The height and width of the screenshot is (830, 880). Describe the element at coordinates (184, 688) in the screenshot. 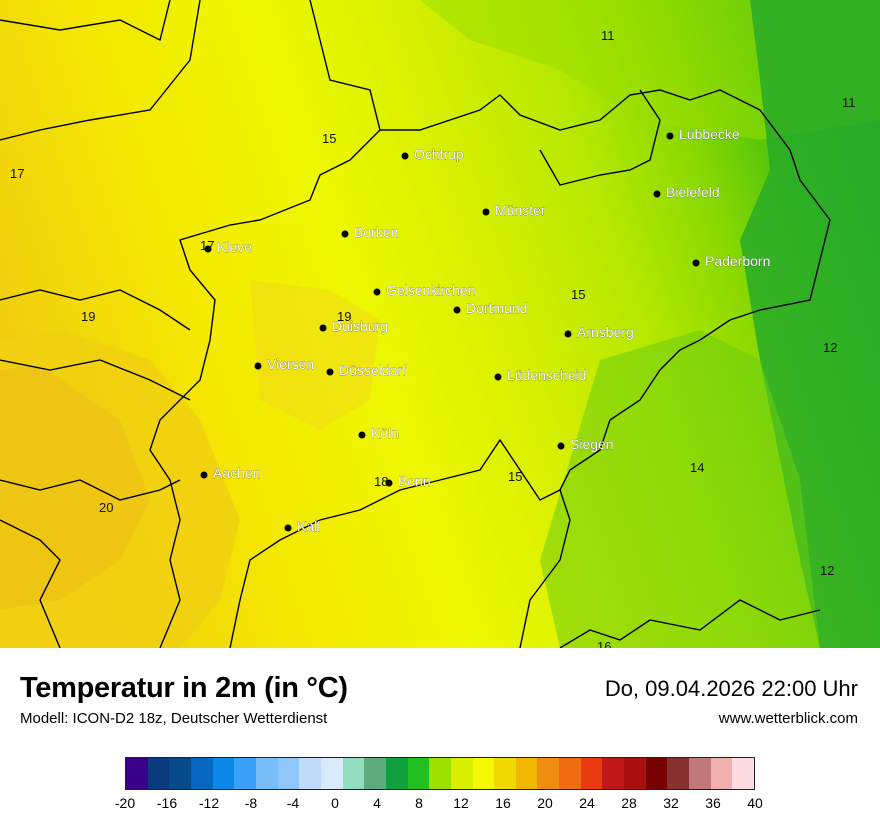

I see `map-title: Temperatur in 2m (in °C)` at that location.